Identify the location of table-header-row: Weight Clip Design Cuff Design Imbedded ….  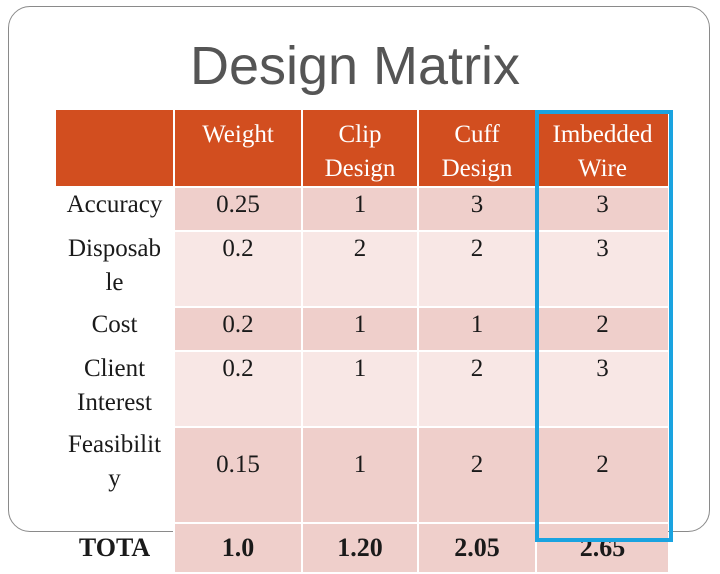
(362, 149).